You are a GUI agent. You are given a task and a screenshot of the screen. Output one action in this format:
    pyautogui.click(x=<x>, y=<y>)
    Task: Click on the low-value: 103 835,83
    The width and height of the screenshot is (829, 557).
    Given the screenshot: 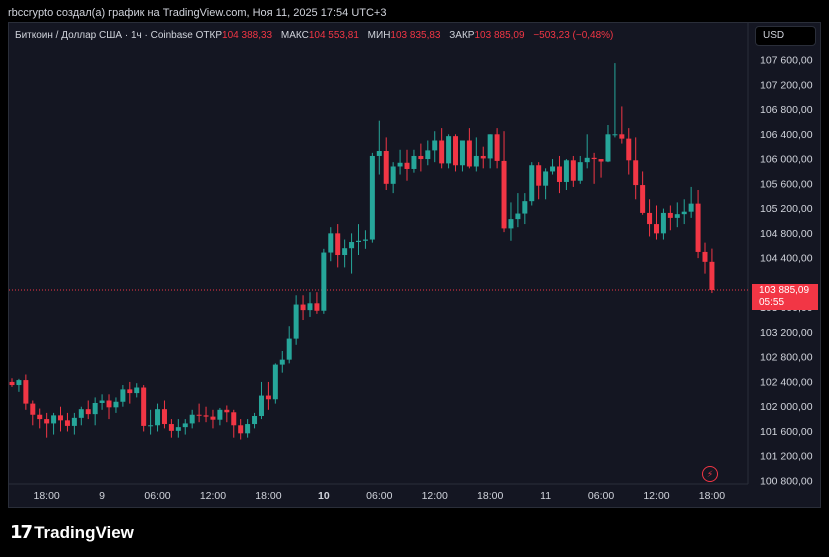 What is the action you would take?
    pyautogui.click(x=415, y=35)
    